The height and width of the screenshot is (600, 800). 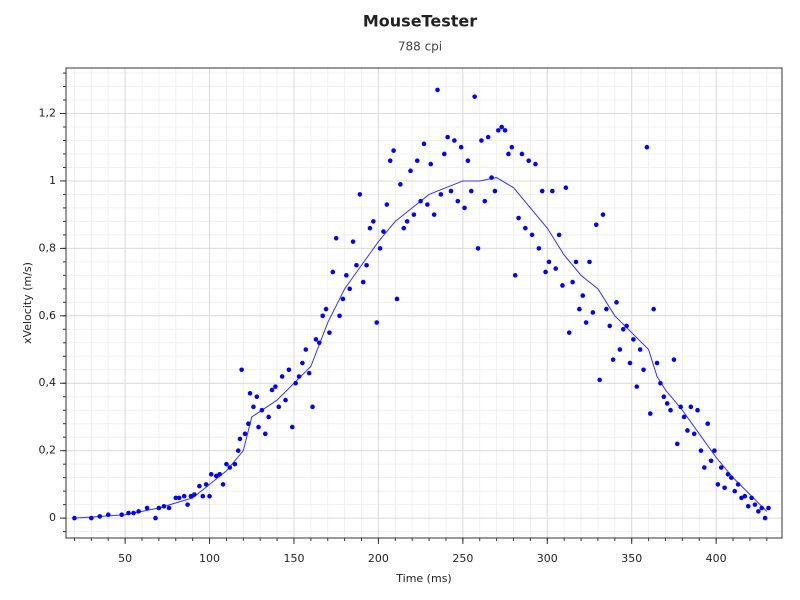 What do you see at coordinates (52, 180) in the screenshot?
I see `y-tick-label: 1` at bounding box center [52, 180].